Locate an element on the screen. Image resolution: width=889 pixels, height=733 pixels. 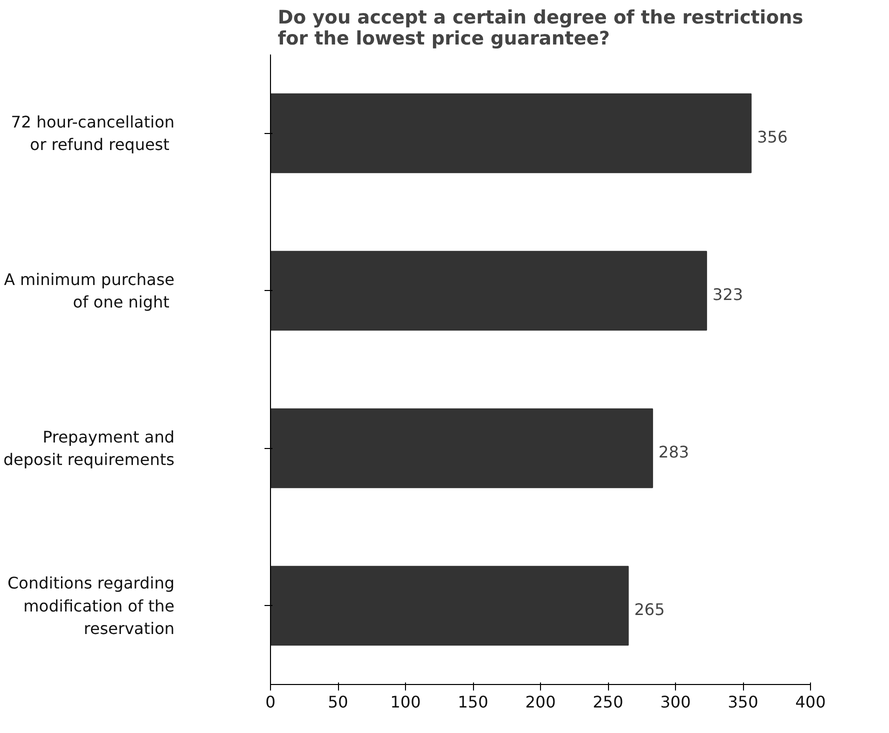
x-tick-label: 300 is located at coordinates (675, 702).